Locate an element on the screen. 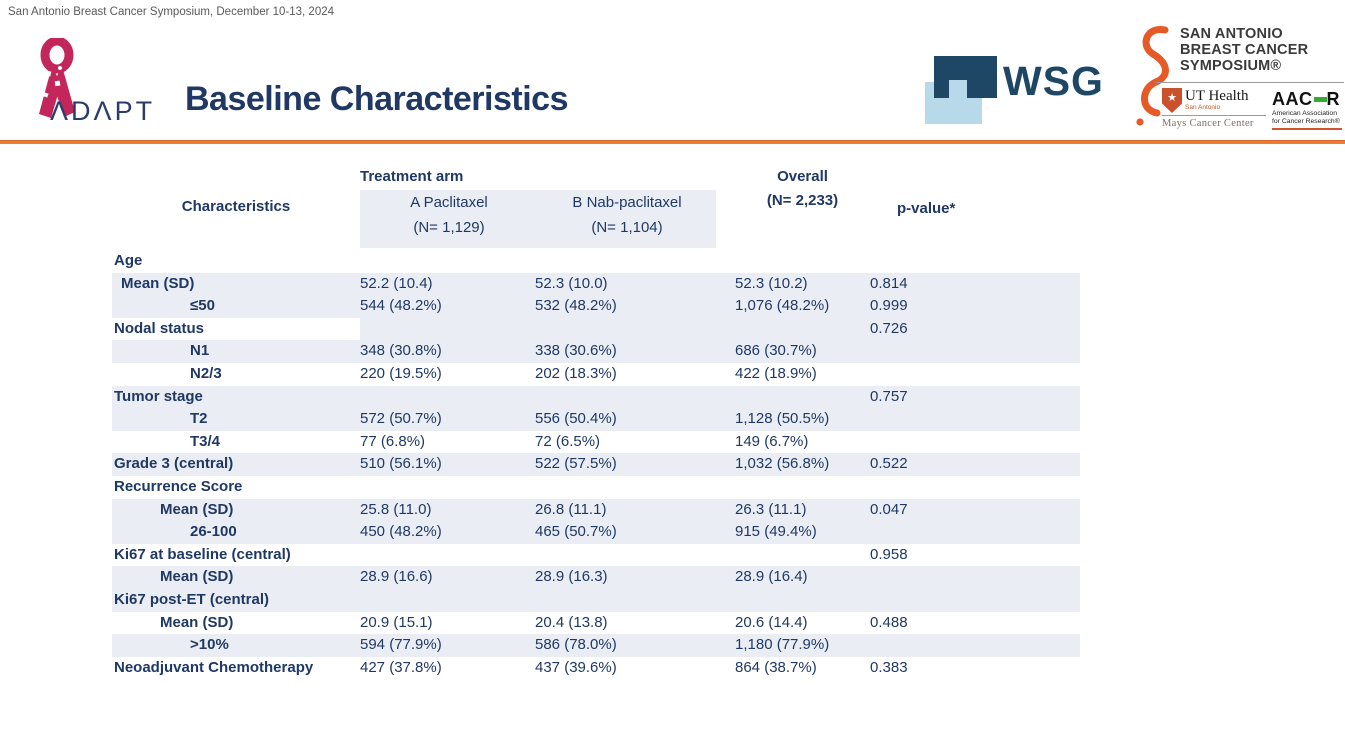 The image size is (1345, 734). treatment-arm-header-box is located at coordinates (538, 219).